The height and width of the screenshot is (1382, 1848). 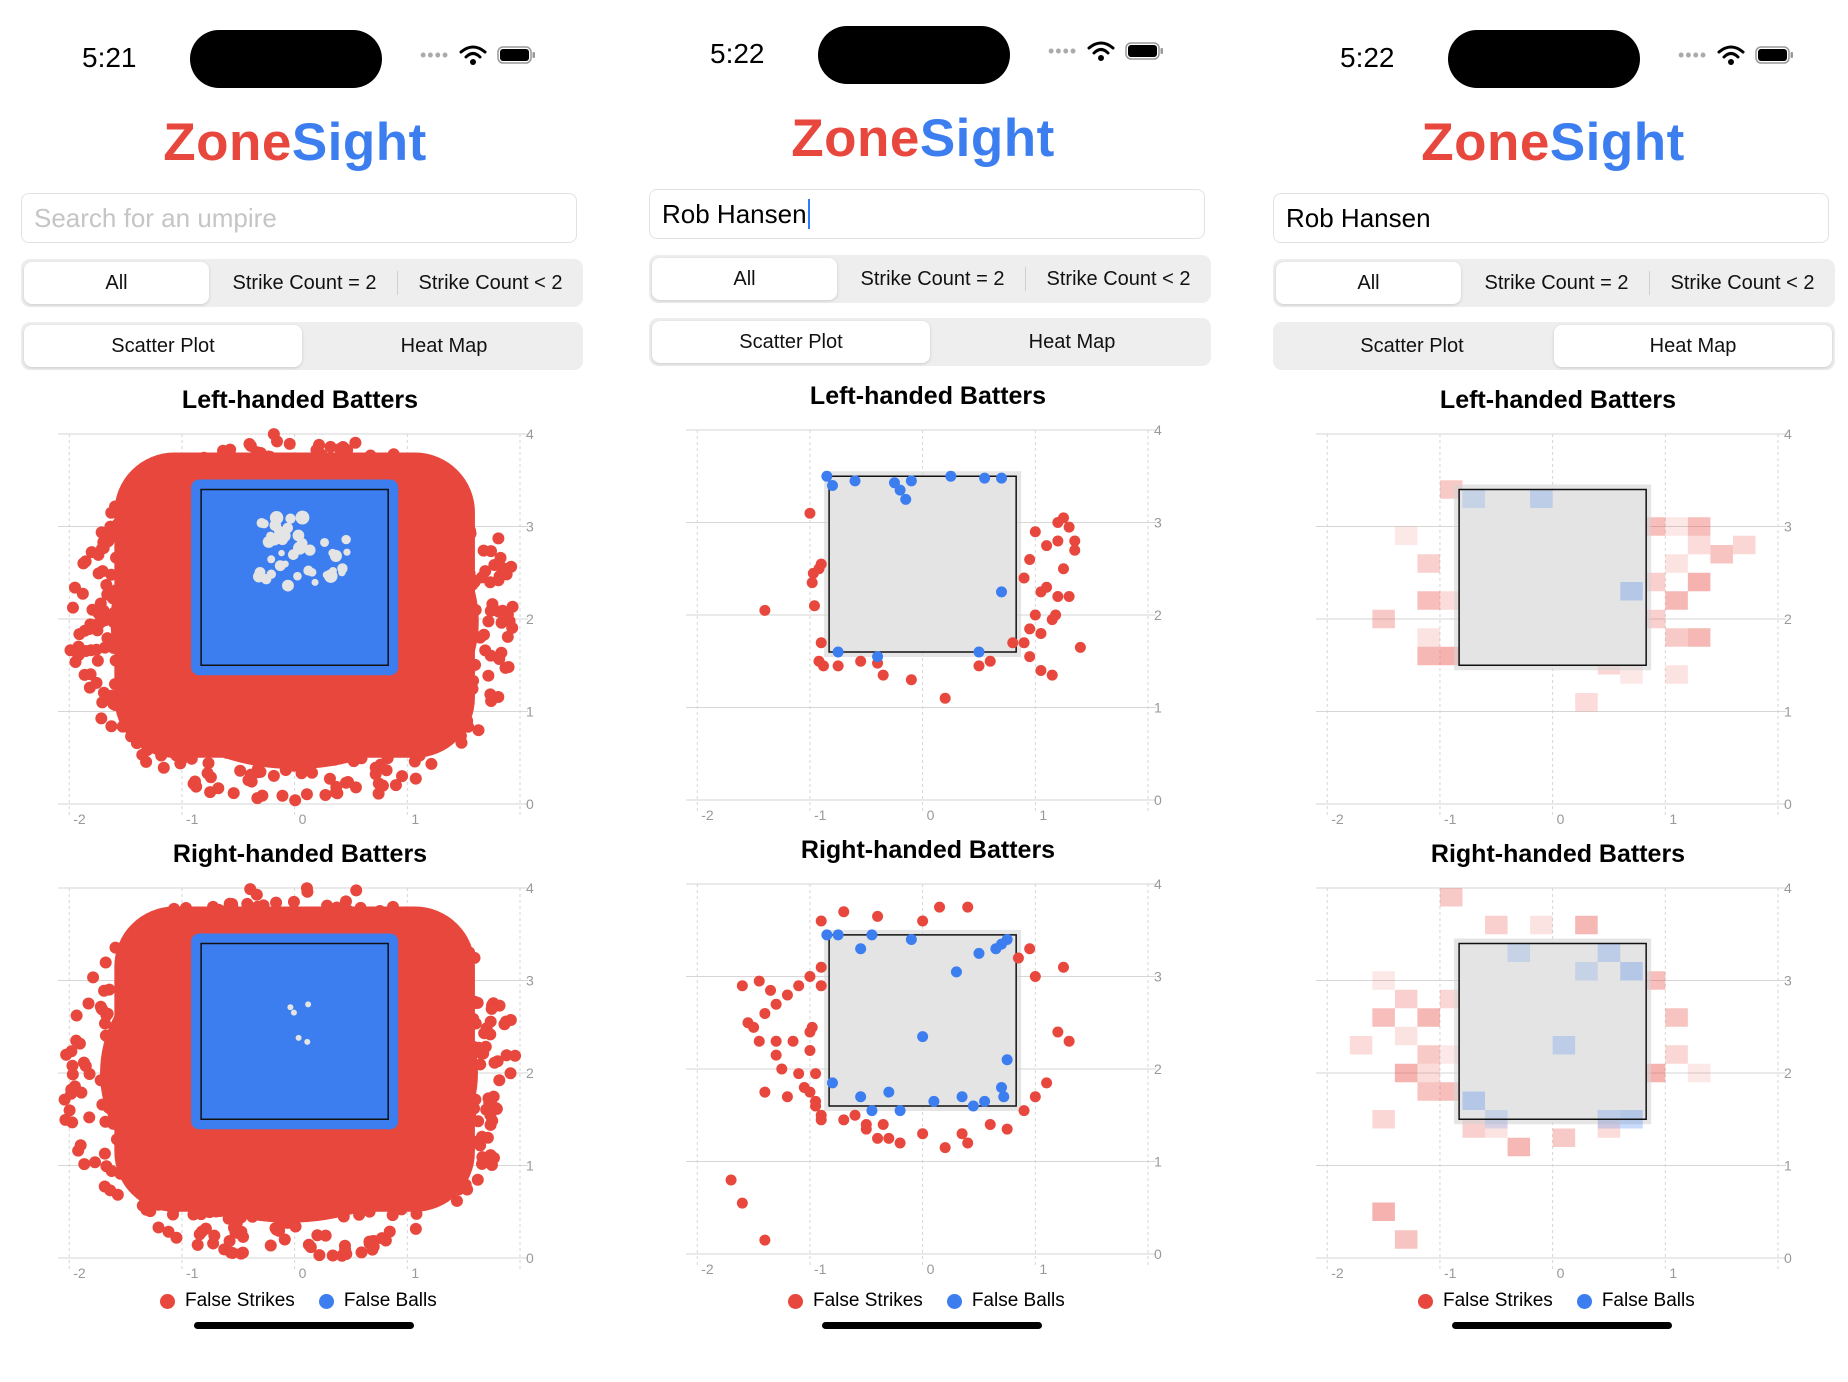 I want to click on chart-title-right-handed: Right-handed Batters, so click(x=1558, y=854).